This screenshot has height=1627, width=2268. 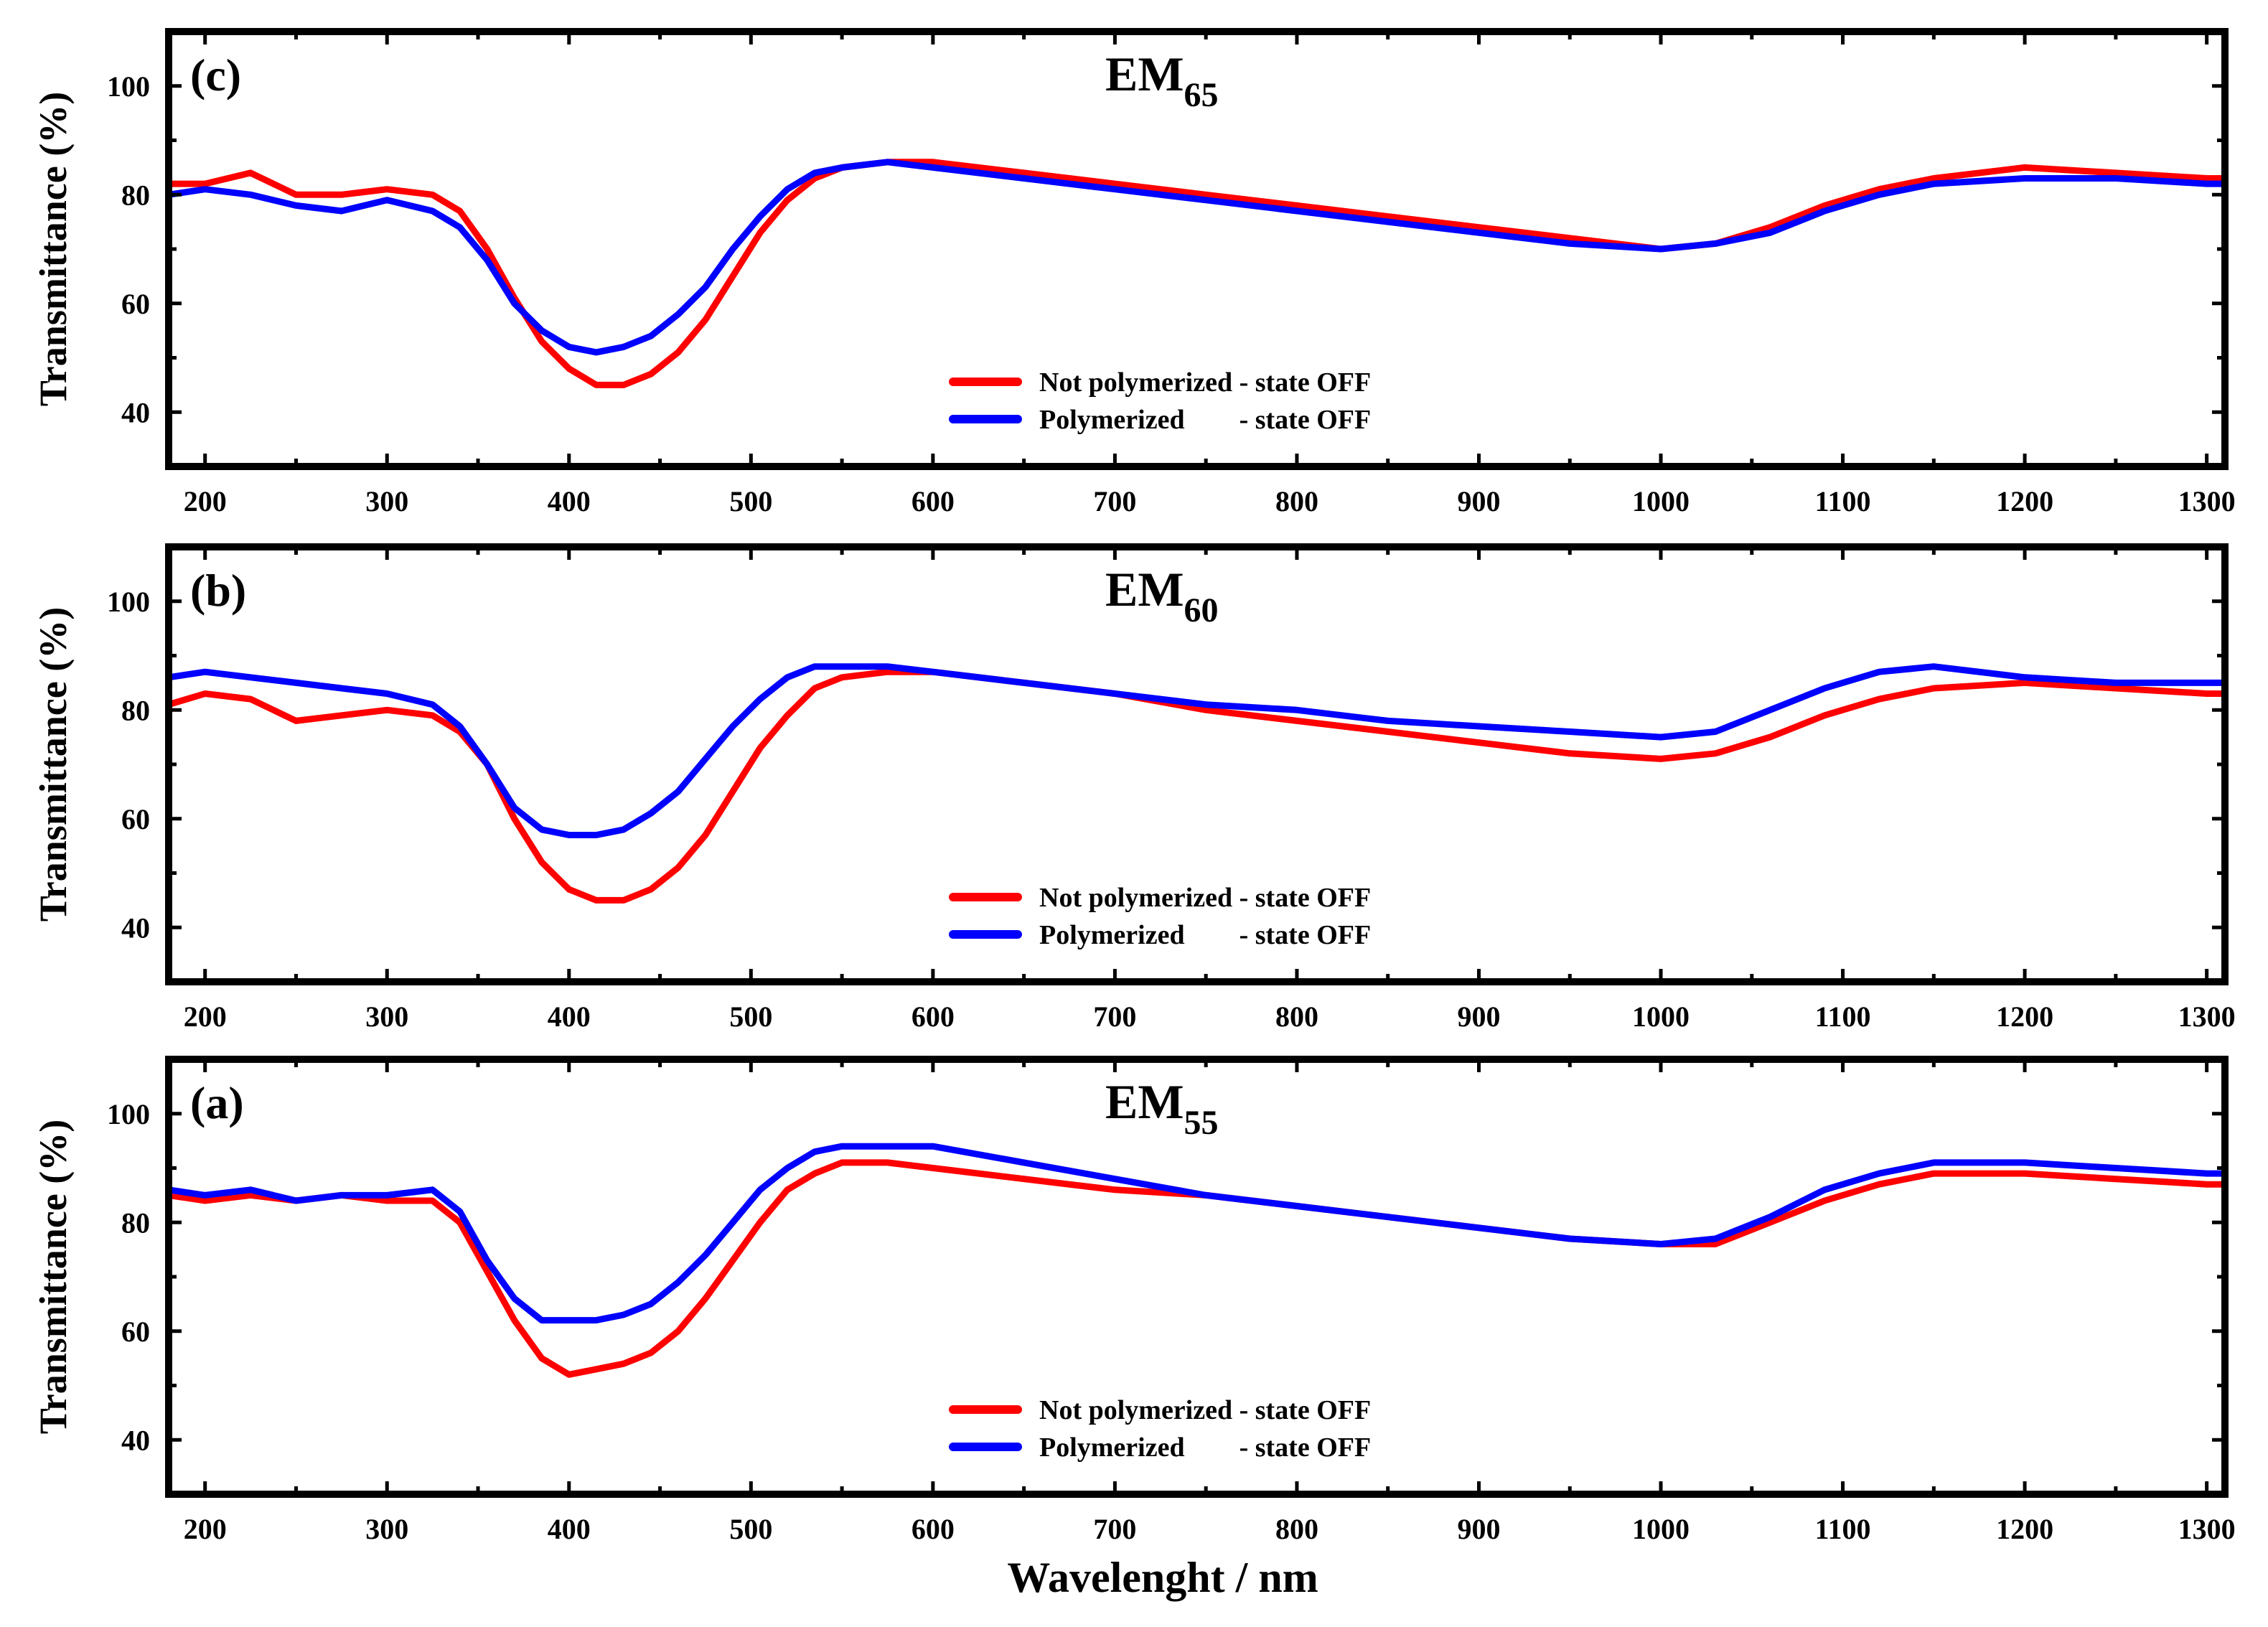 What do you see at coordinates (1201, 1123) in the screenshot?
I see `panel-title-subscript: 55` at bounding box center [1201, 1123].